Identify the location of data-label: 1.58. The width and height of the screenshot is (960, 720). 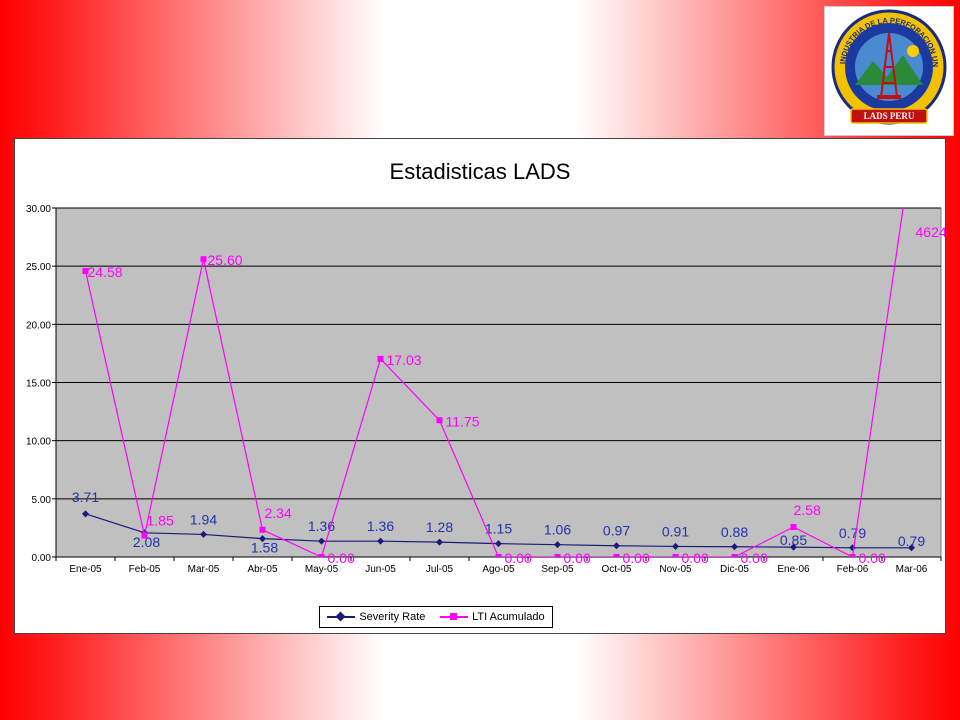
(264, 548).